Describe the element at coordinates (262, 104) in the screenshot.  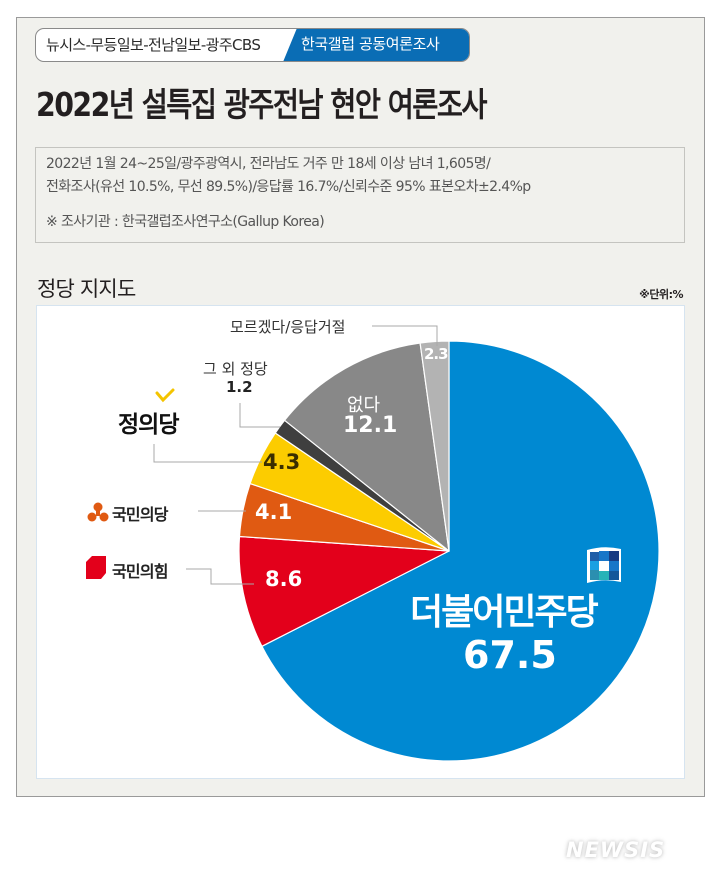
I see `page-title: 2022년 설특집 광주전남 현안 여론조사` at that location.